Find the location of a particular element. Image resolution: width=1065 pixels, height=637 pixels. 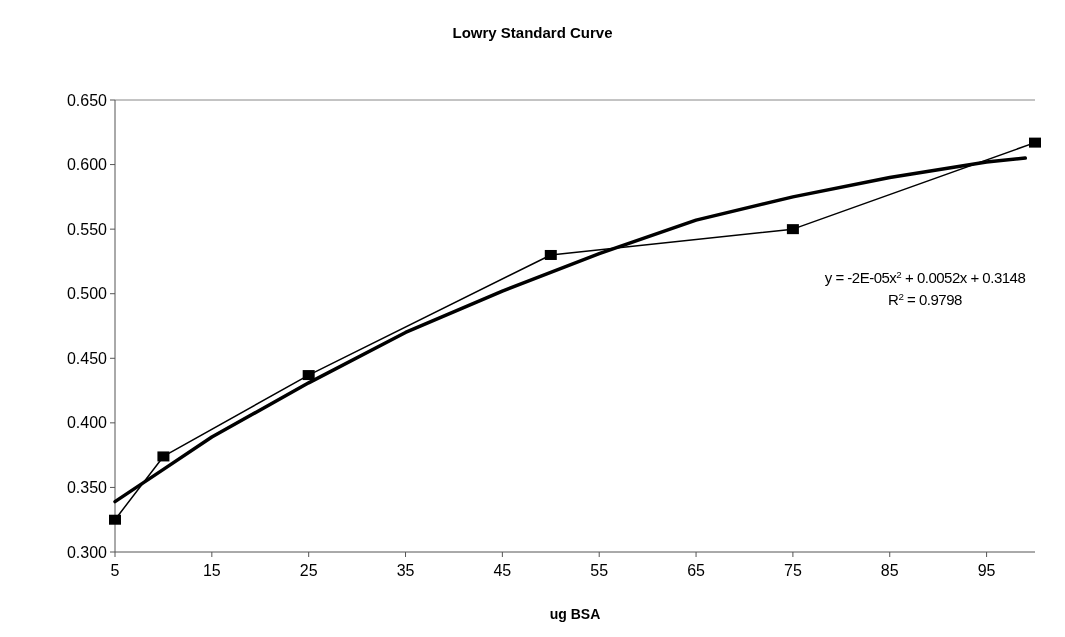

y-tick-label: 0.550 is located at coordinates (87, 229).